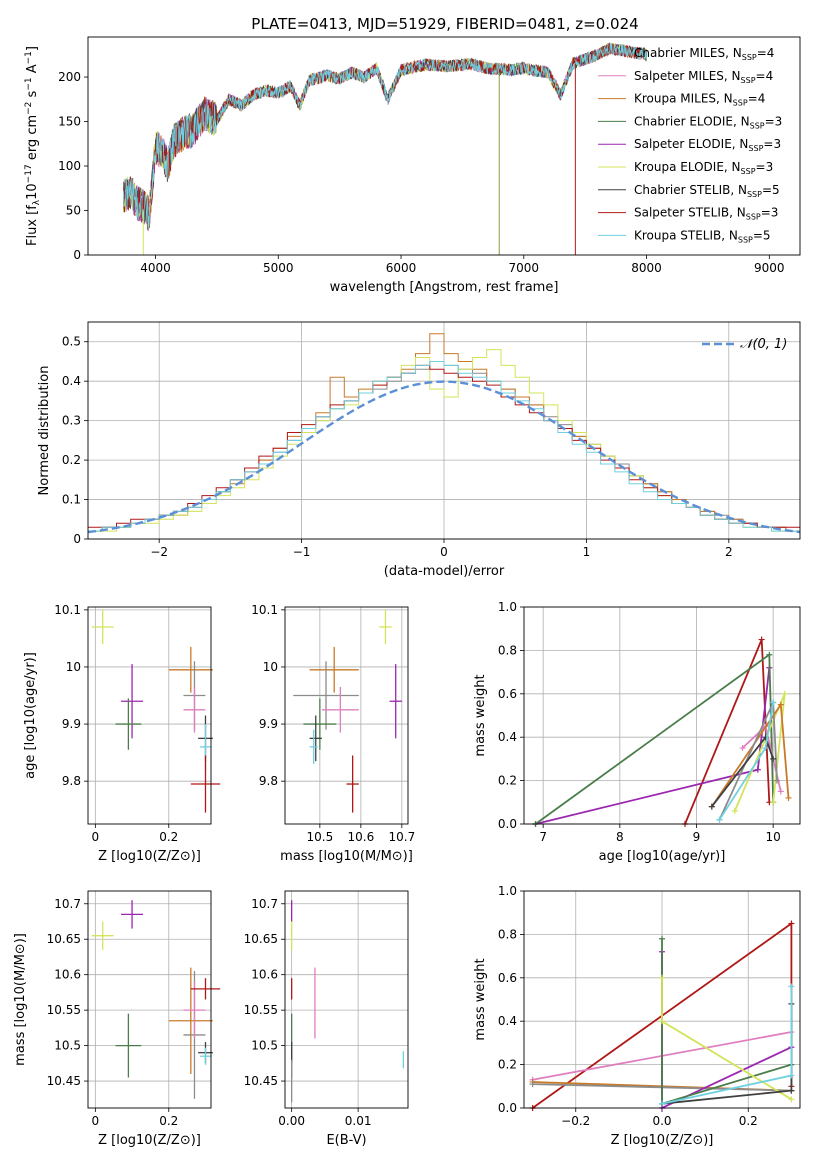 The image size is (819, 1170). I want to click on x-tick-label: −2, so click(159, 552).